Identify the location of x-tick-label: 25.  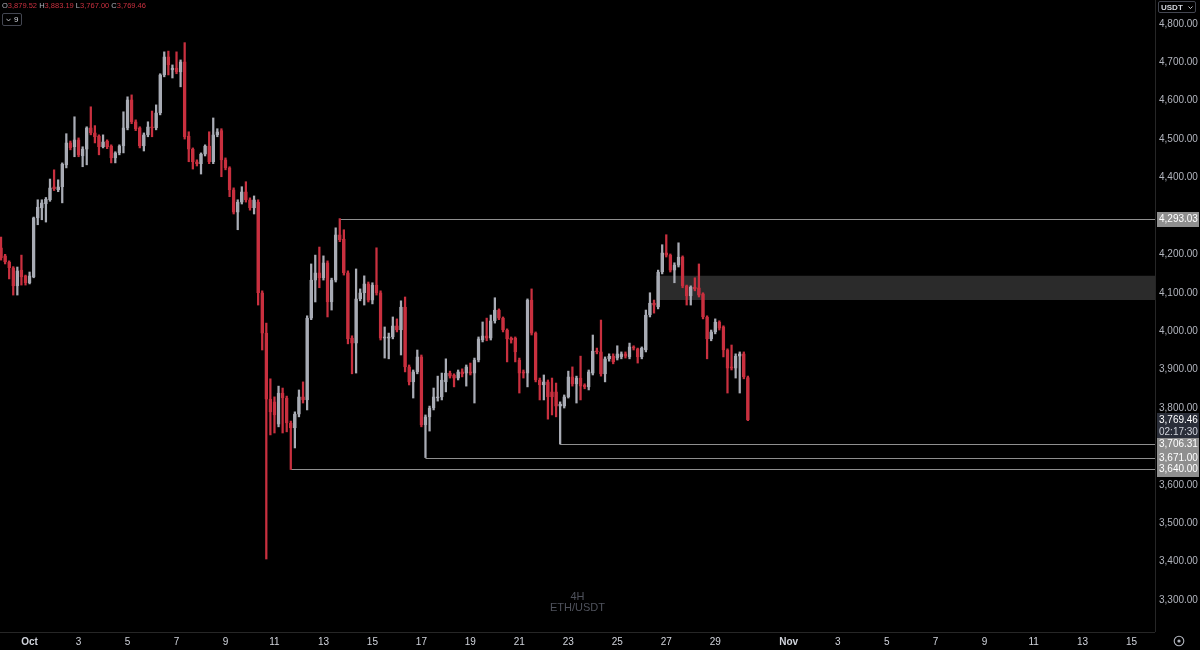
(617, 641).